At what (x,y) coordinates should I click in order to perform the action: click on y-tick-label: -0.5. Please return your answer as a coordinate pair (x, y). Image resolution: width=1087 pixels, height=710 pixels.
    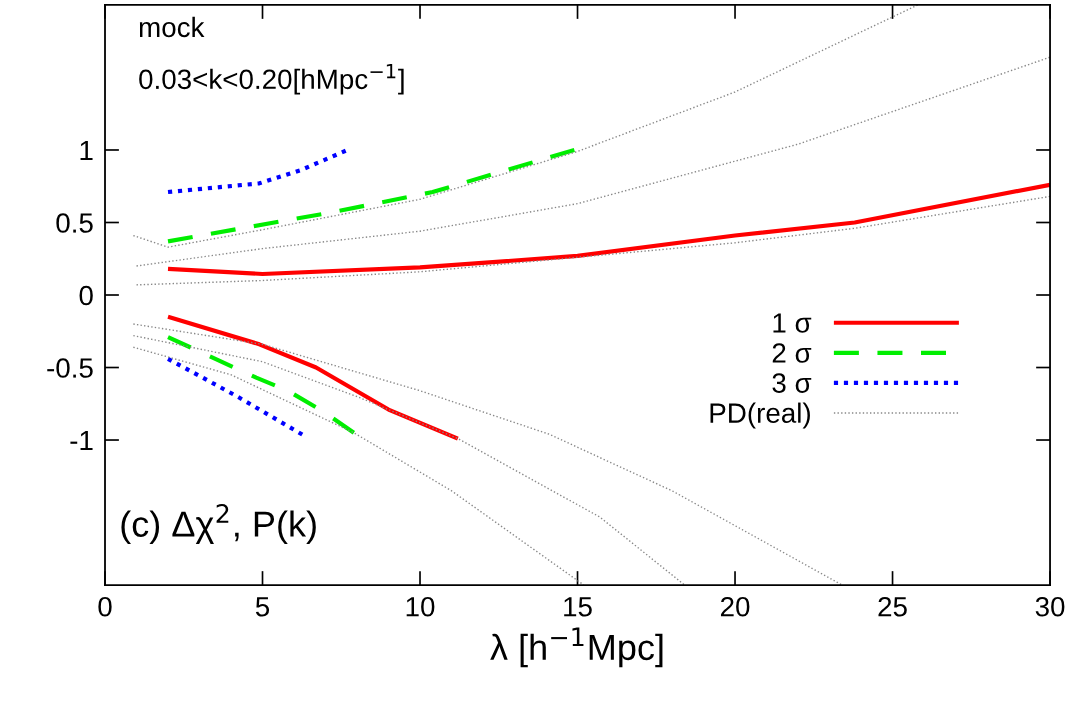
    Looking at the image, I should click on (70, 368).